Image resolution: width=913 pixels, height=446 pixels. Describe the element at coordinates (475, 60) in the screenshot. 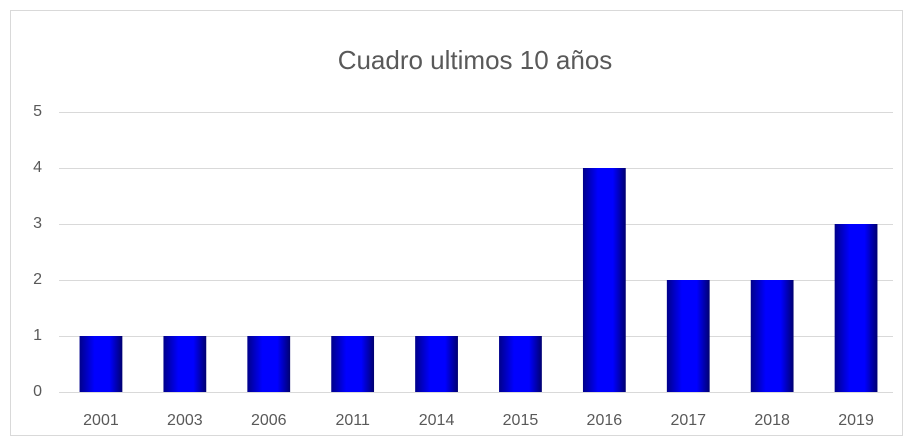

I see `chart-title: Cuadro ultimos 10 años` at that location.